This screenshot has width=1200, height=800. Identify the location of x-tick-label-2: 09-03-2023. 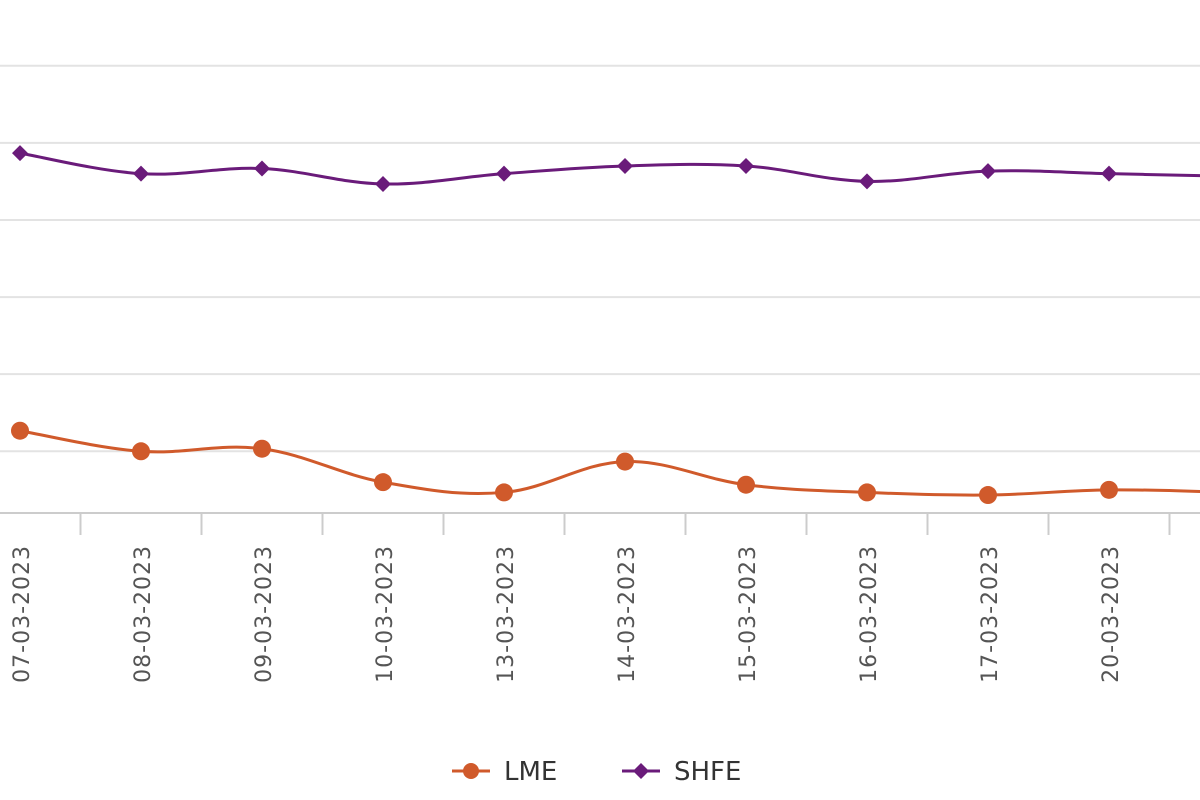
(264, 614).